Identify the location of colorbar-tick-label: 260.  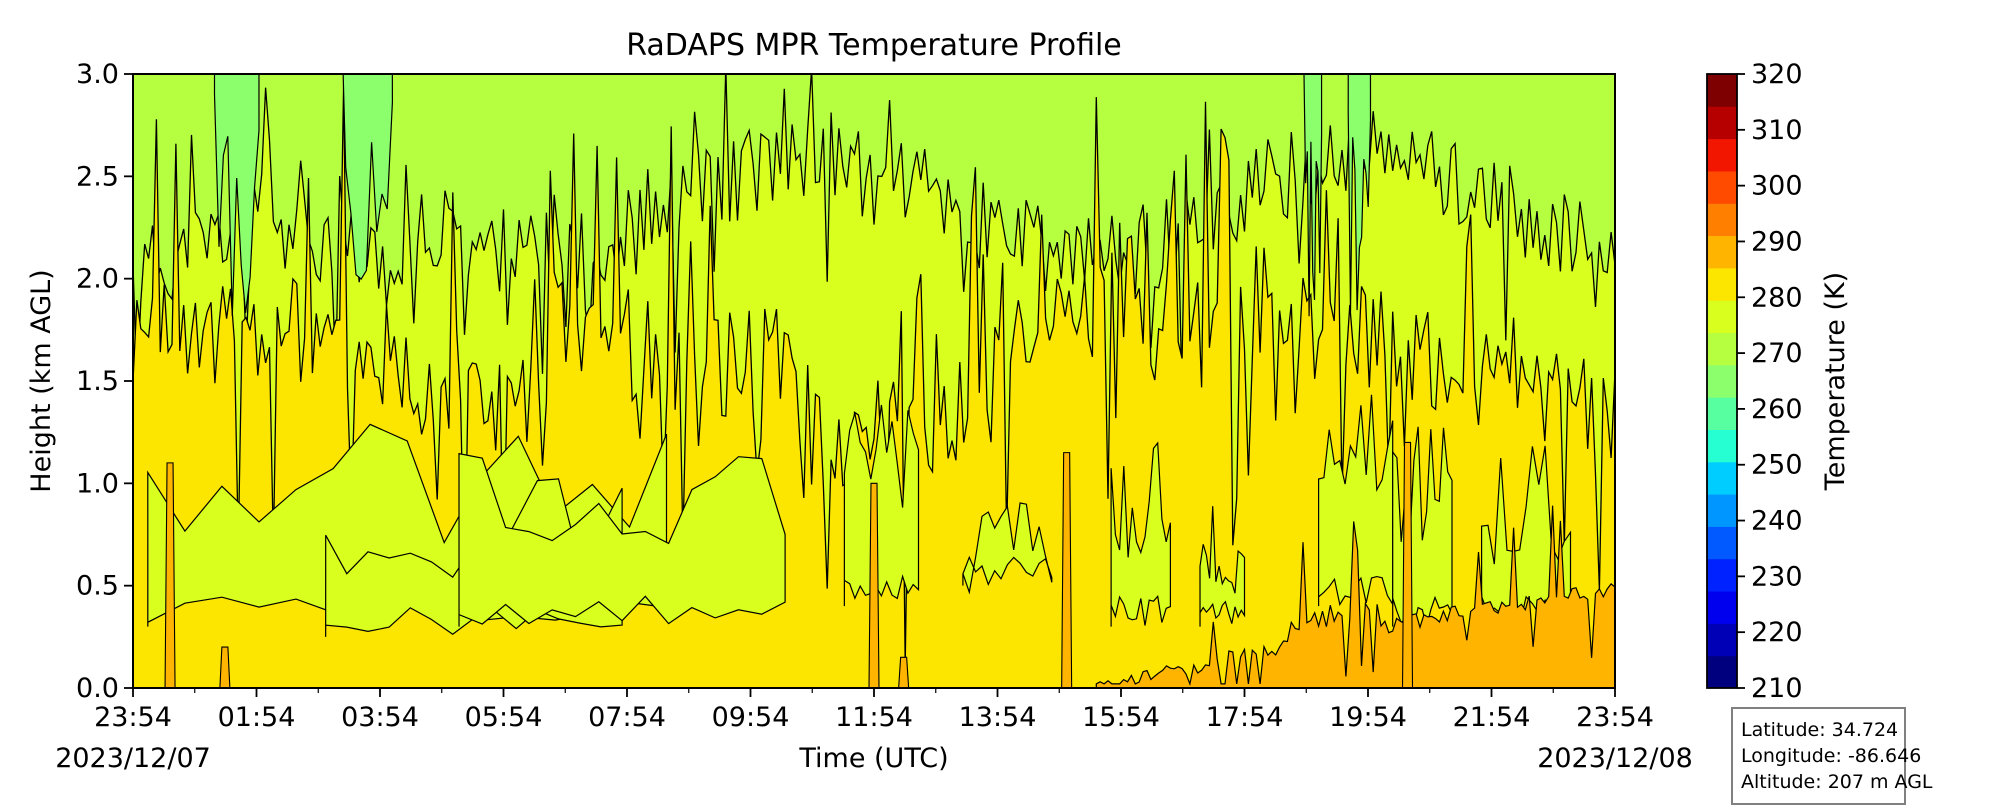
(1777, 409).